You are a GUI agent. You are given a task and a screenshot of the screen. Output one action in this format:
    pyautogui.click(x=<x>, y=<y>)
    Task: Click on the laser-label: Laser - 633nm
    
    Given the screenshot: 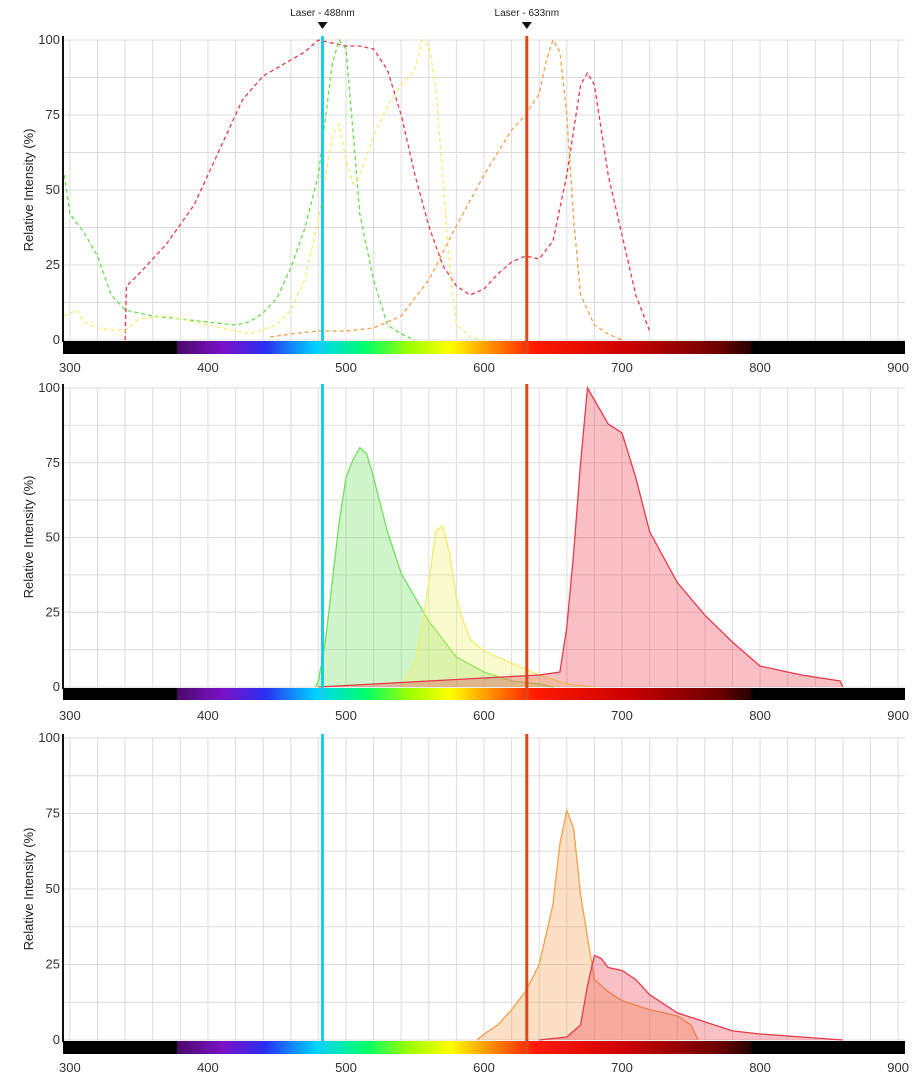 What is the action you would take?
    pyautogui.click(x=527, y=13)
    